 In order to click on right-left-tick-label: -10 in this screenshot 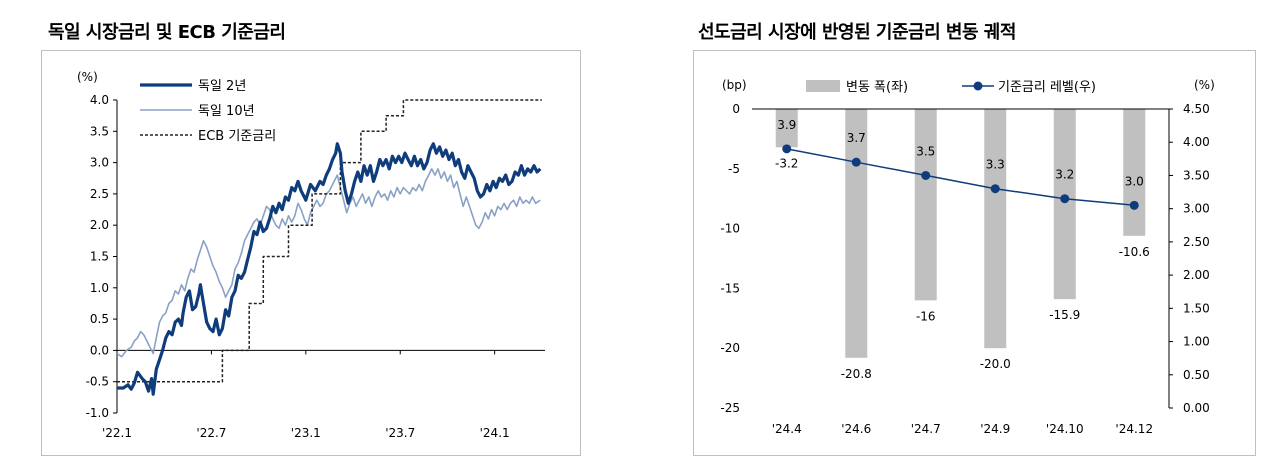, I will do `click(730, 229)`.